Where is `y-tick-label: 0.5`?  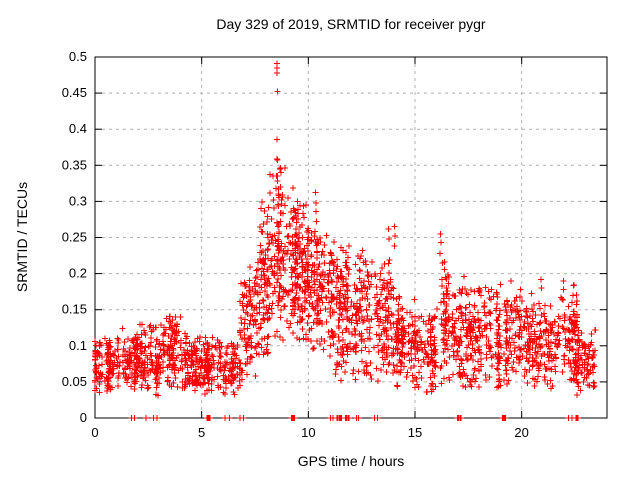
y-tick-label: 0.5 is located at coordinates (78, 56).